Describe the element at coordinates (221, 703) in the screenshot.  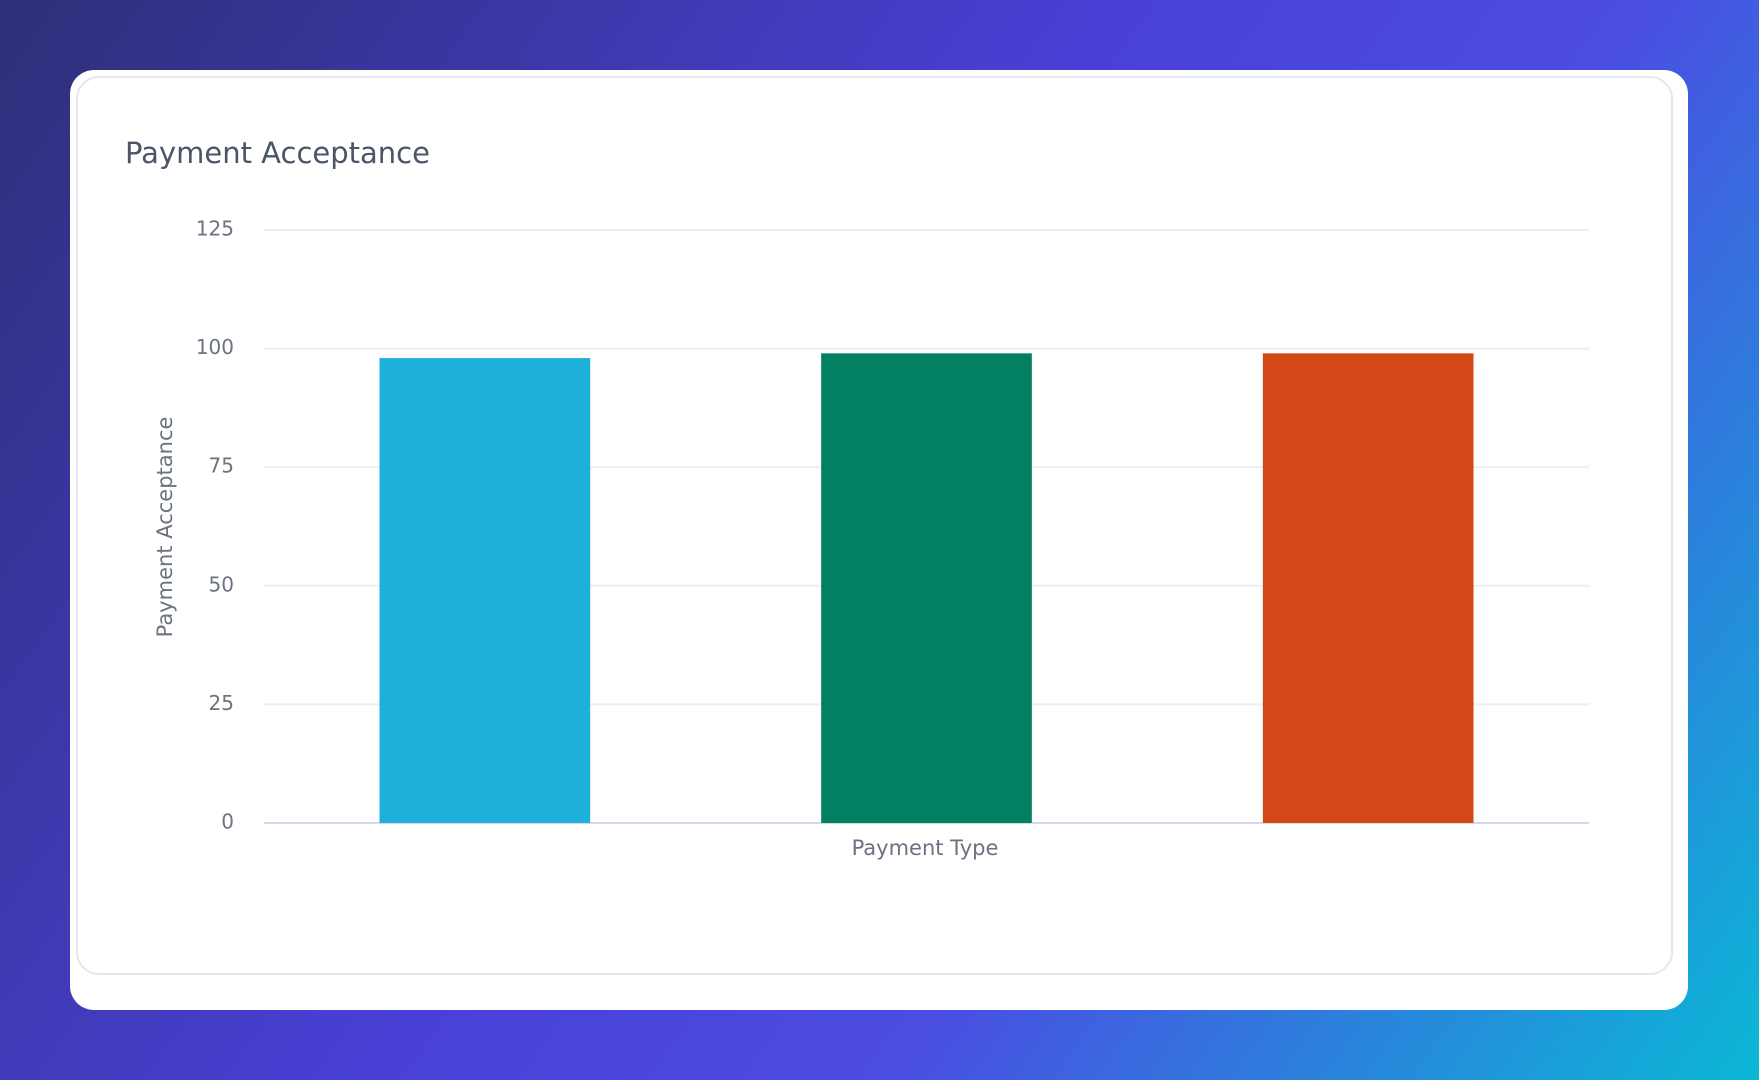
I see `y-tick-label: 25` at that location.